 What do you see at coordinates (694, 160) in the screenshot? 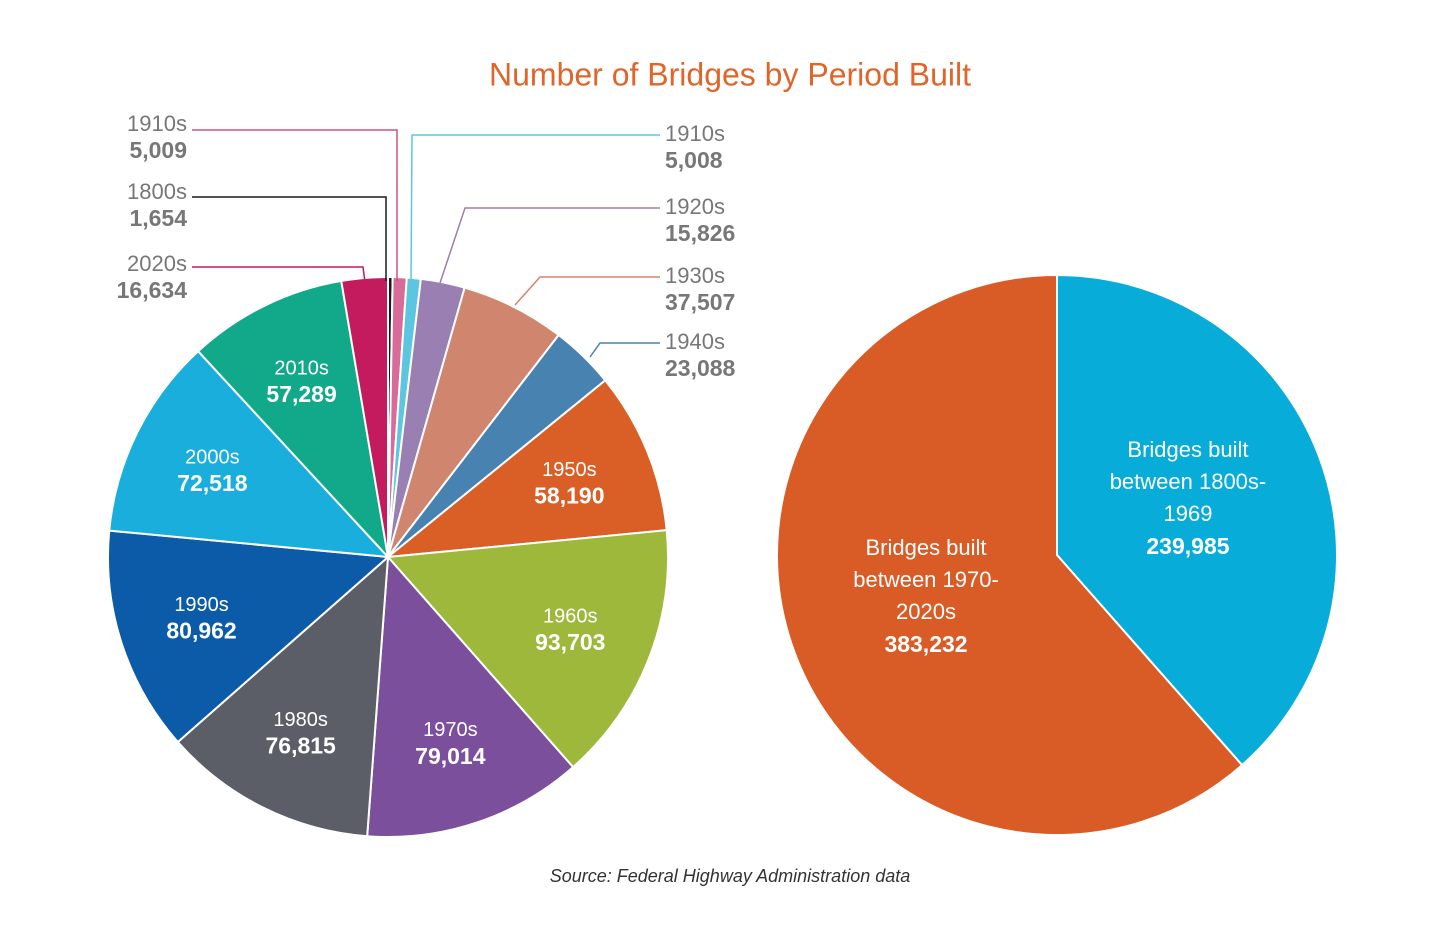
I see `slice-value-label: 5,008` at bounding box center [694, 160].